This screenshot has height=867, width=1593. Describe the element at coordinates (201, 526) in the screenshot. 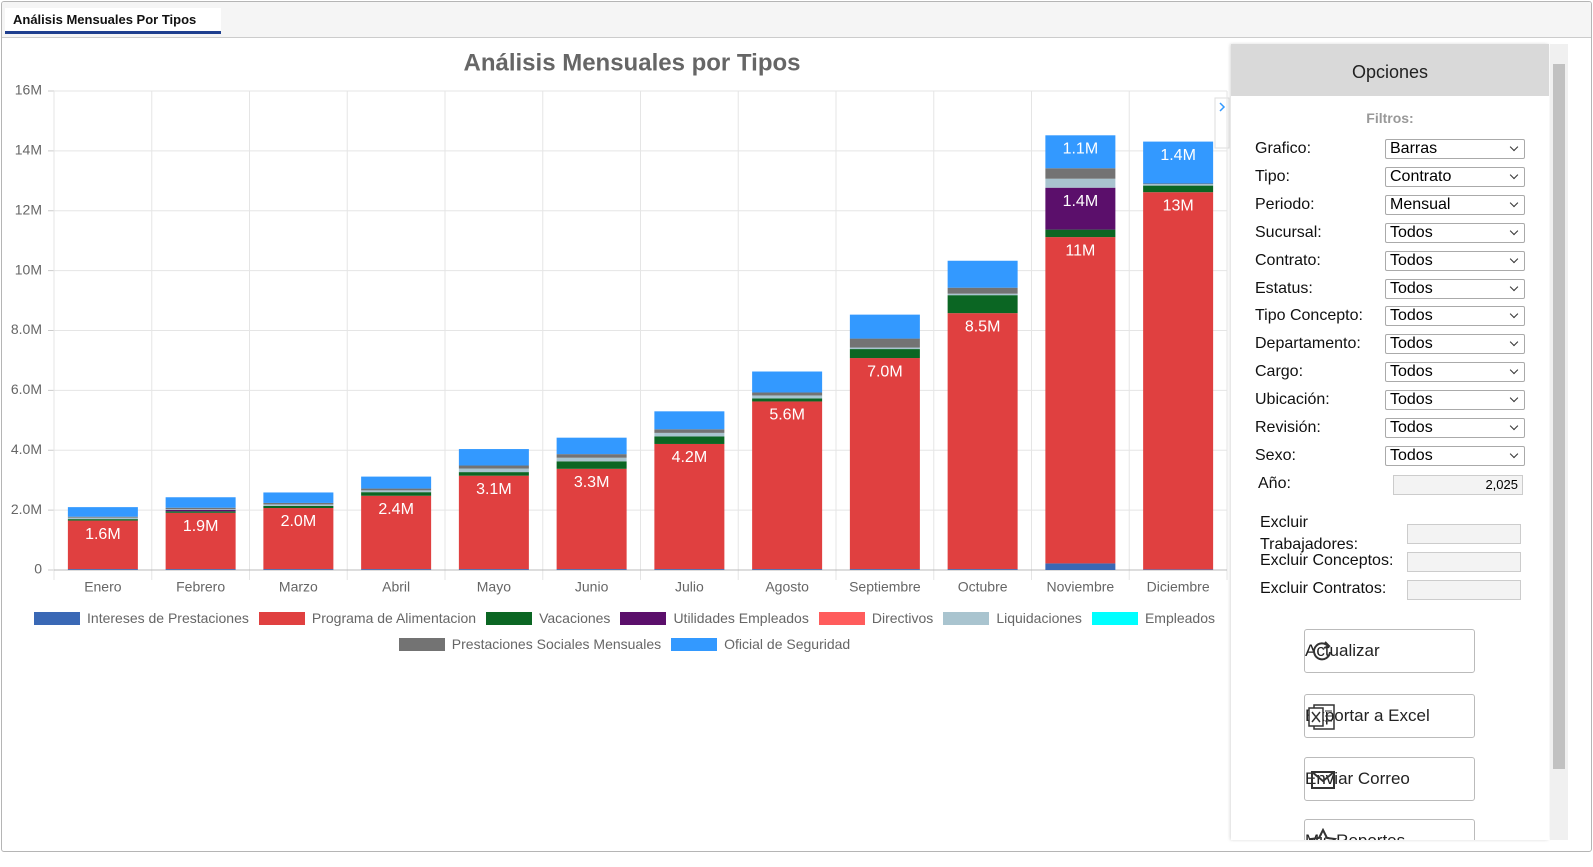

I see `data-label: 1.9M` at that location.